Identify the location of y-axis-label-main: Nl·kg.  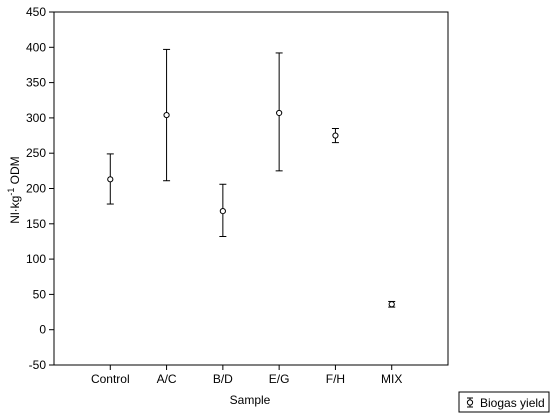
(15, 210).